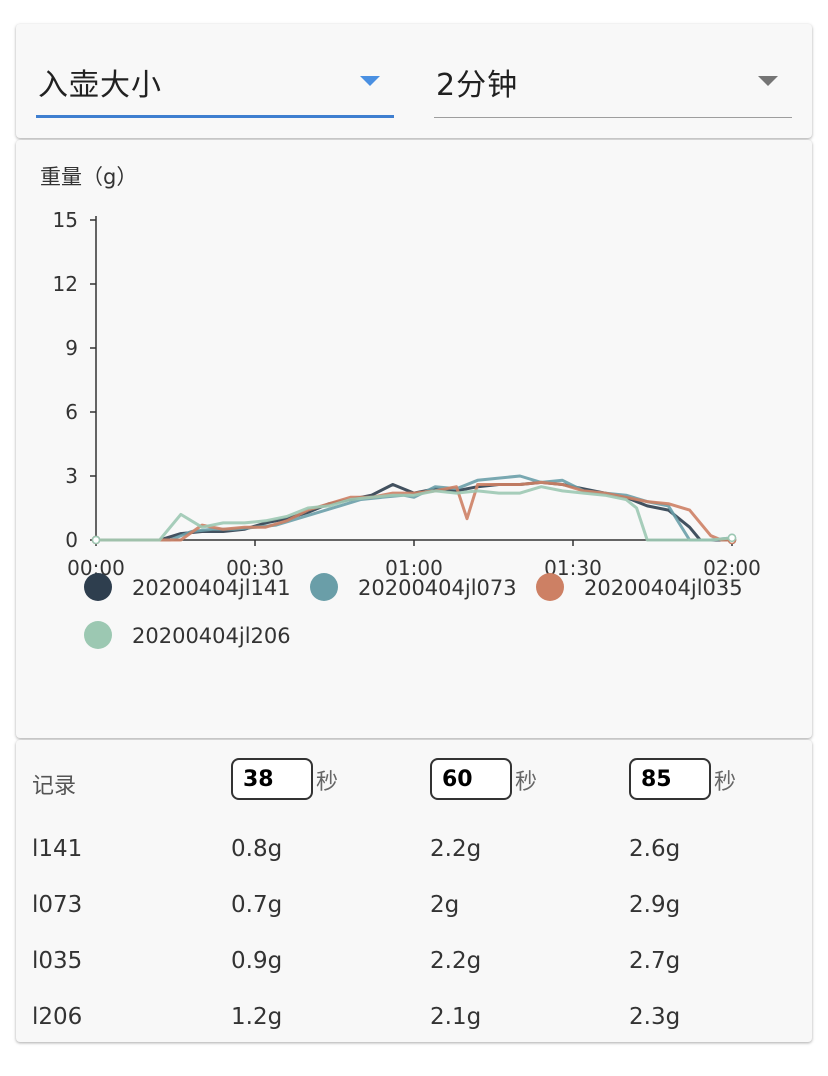 This screenshot has width=828, height=1076. I want to click on legend-label: 20200404jl206, so click(211, 636).